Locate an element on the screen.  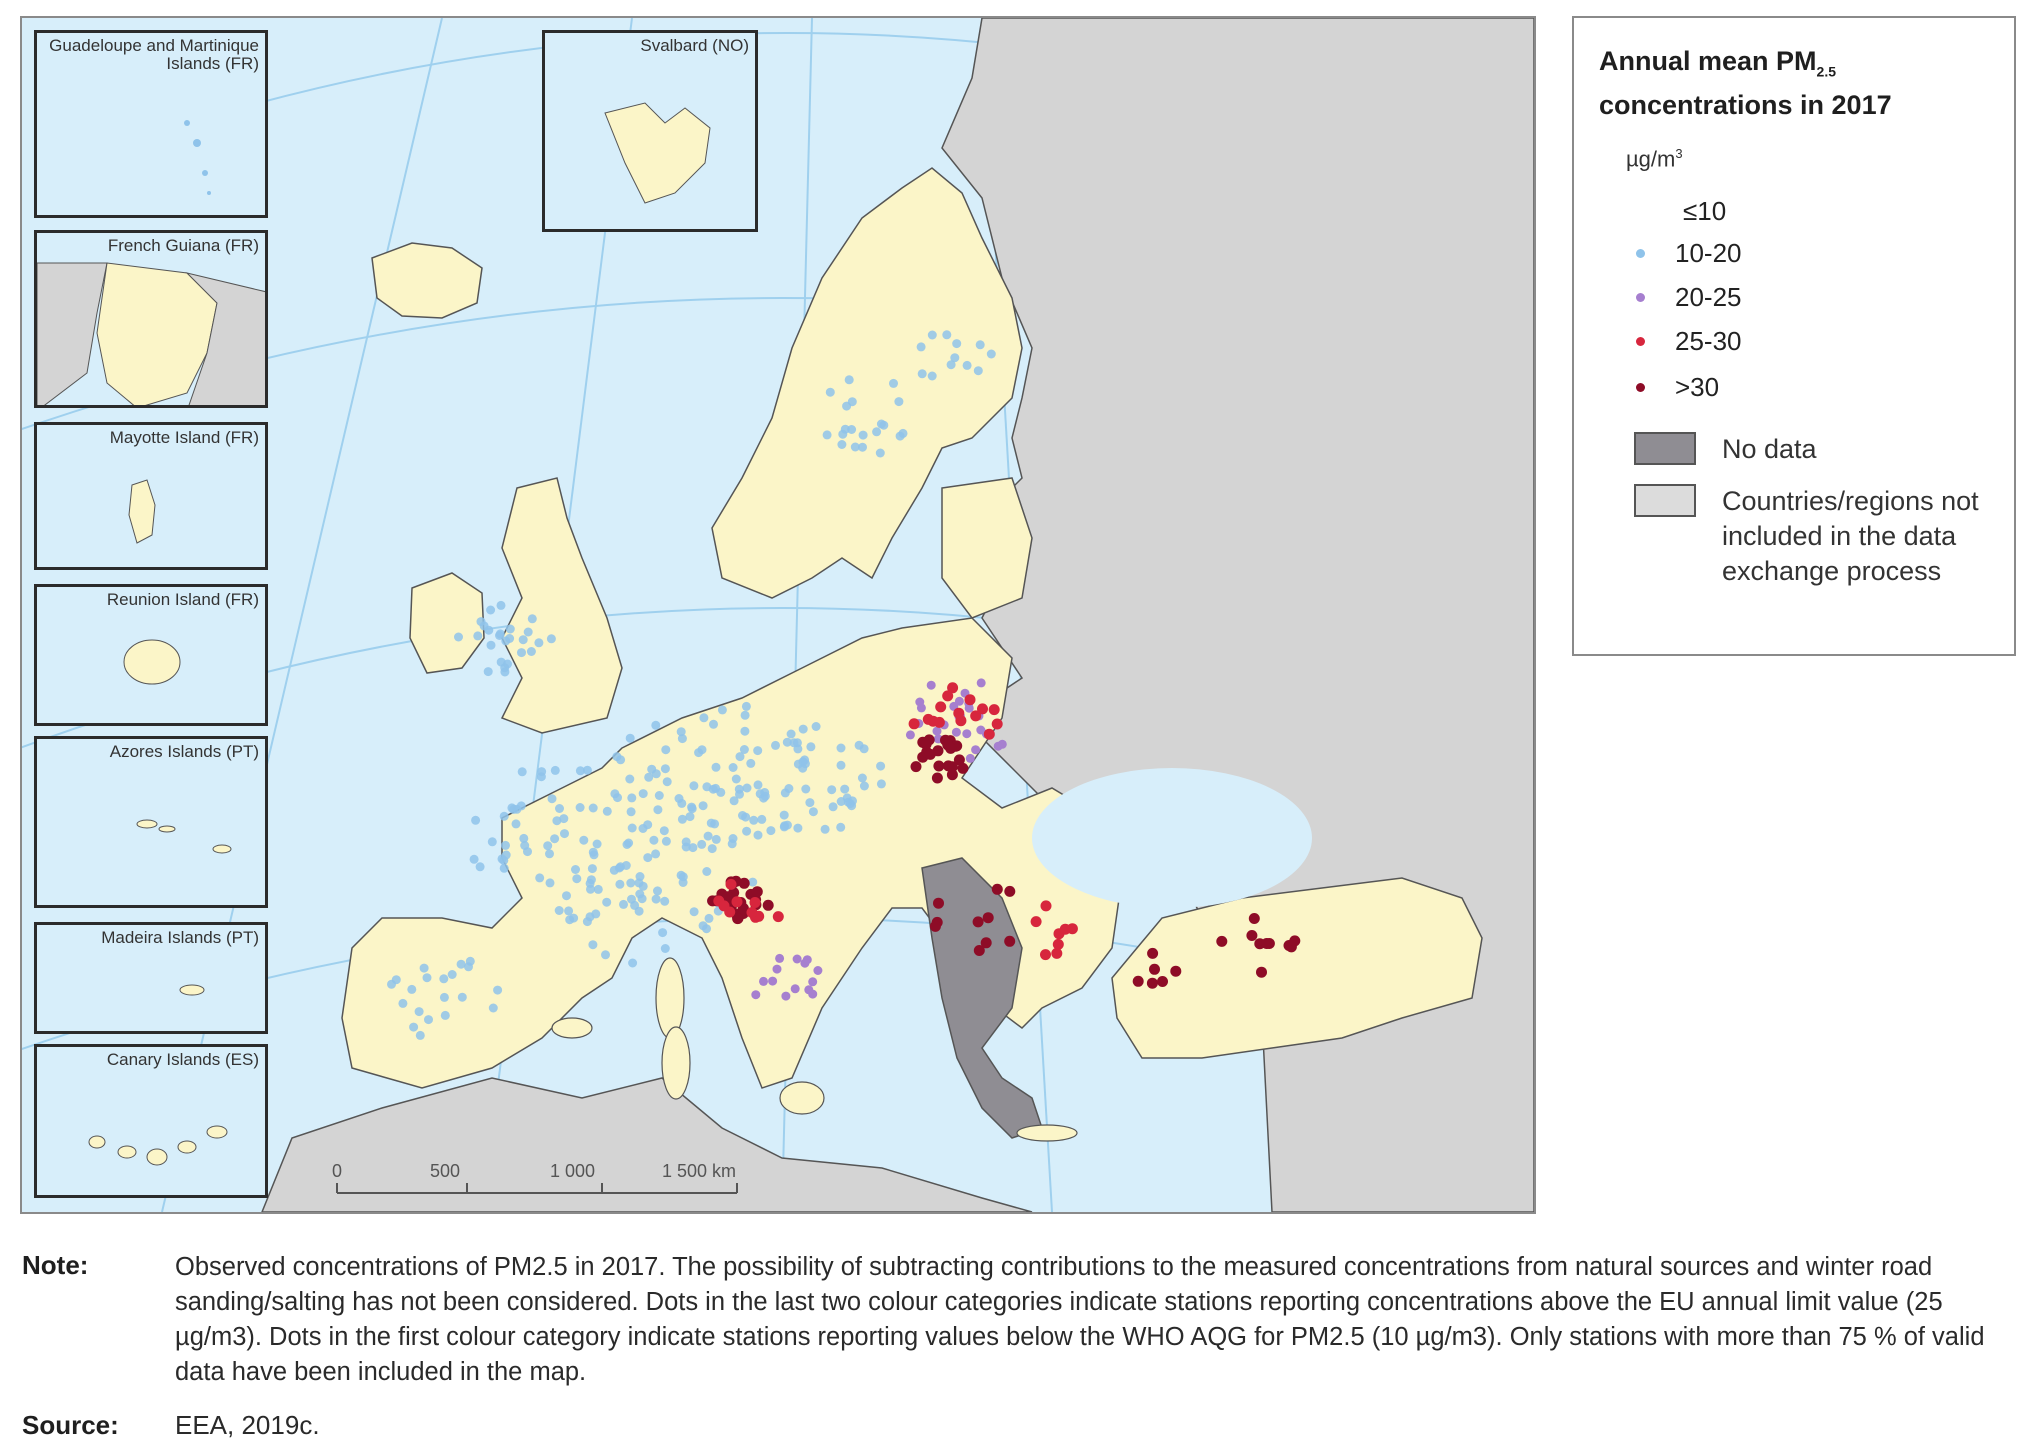
canary-inset: Canary Islands (ES) is located at coordinates (151, 1121).